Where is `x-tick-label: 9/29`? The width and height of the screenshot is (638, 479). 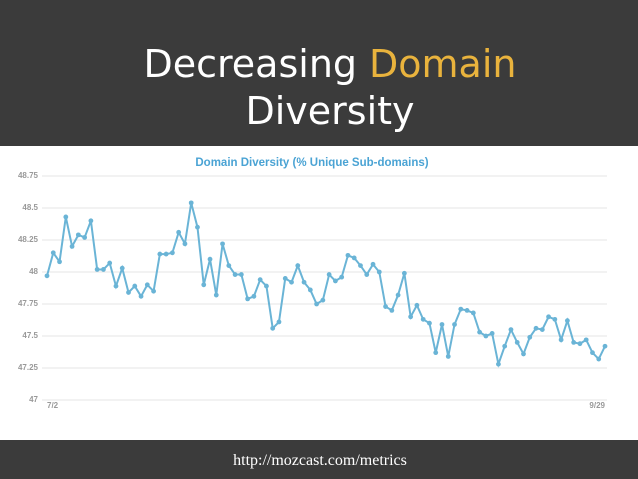
x-tick-label: 9/29 is located at coordinates (597, 405).